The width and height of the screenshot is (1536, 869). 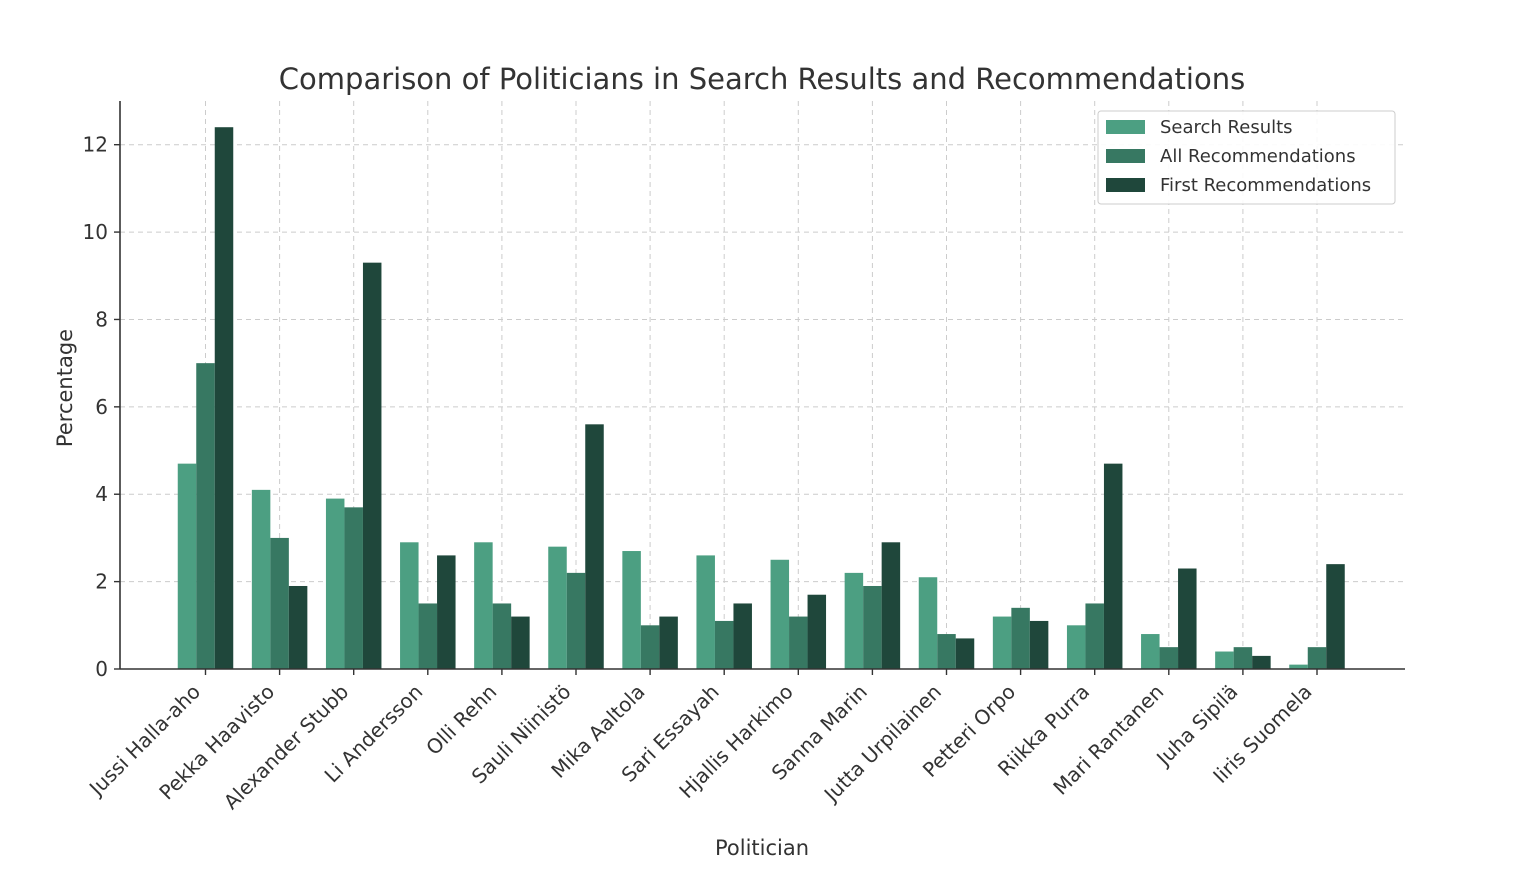 What do you see at coordinates (95, 232) in the screenshot?
I see `y-tick-label: 10` at bounding box center [95, 232].